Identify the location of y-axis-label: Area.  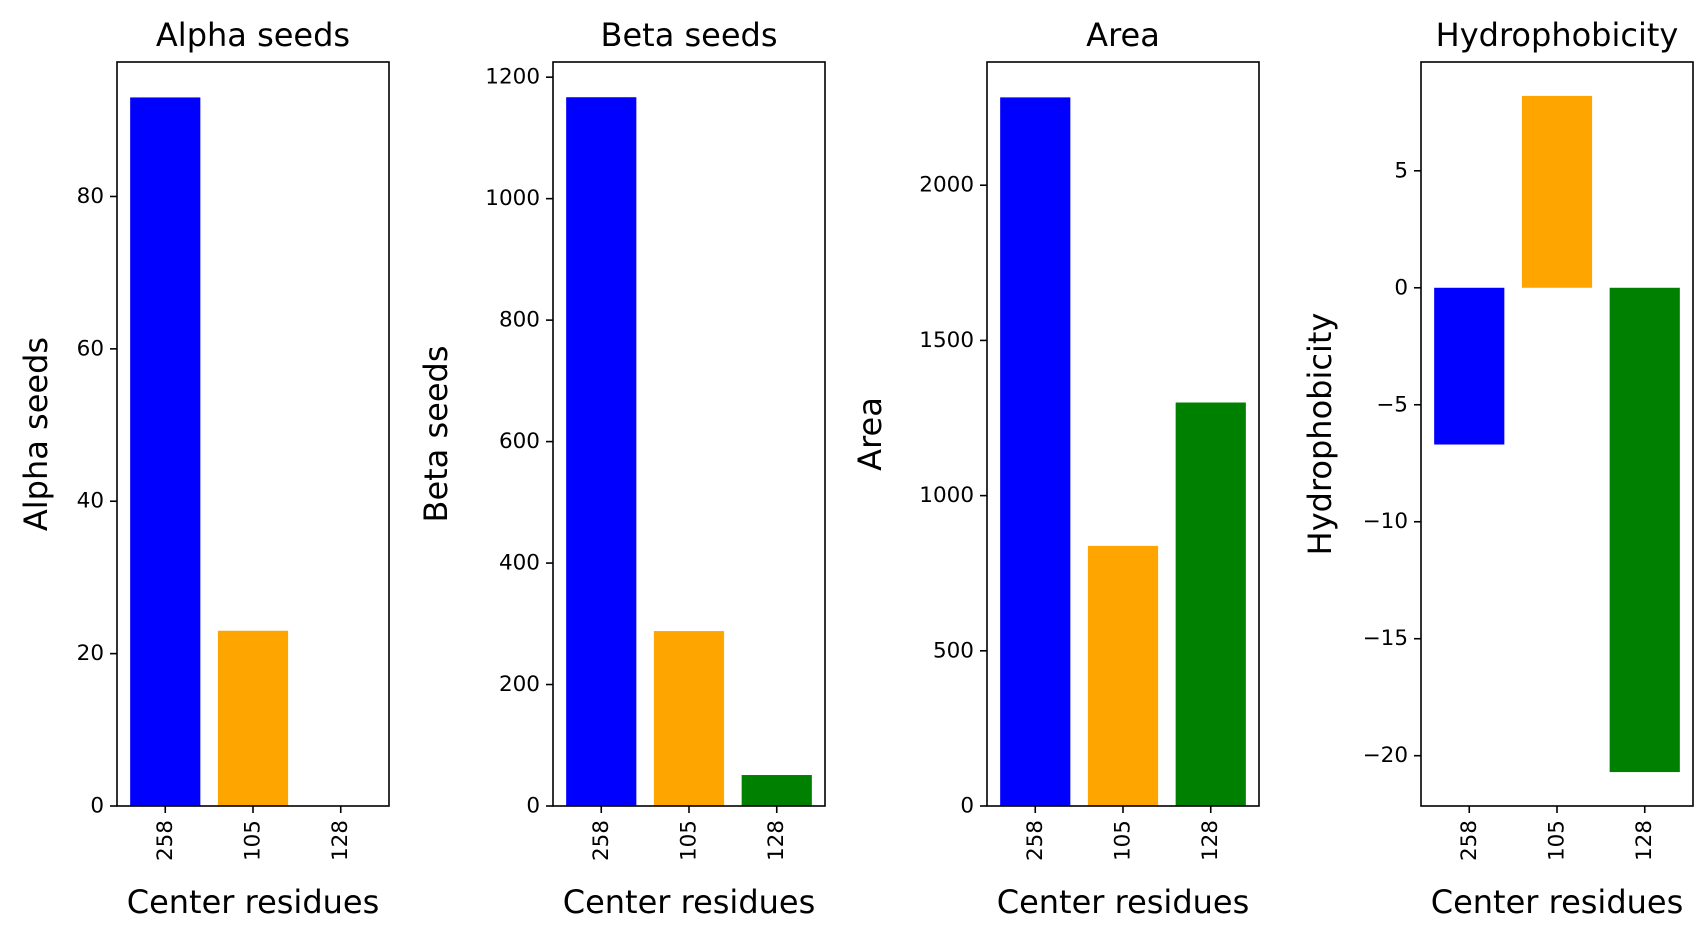
(870, 434).